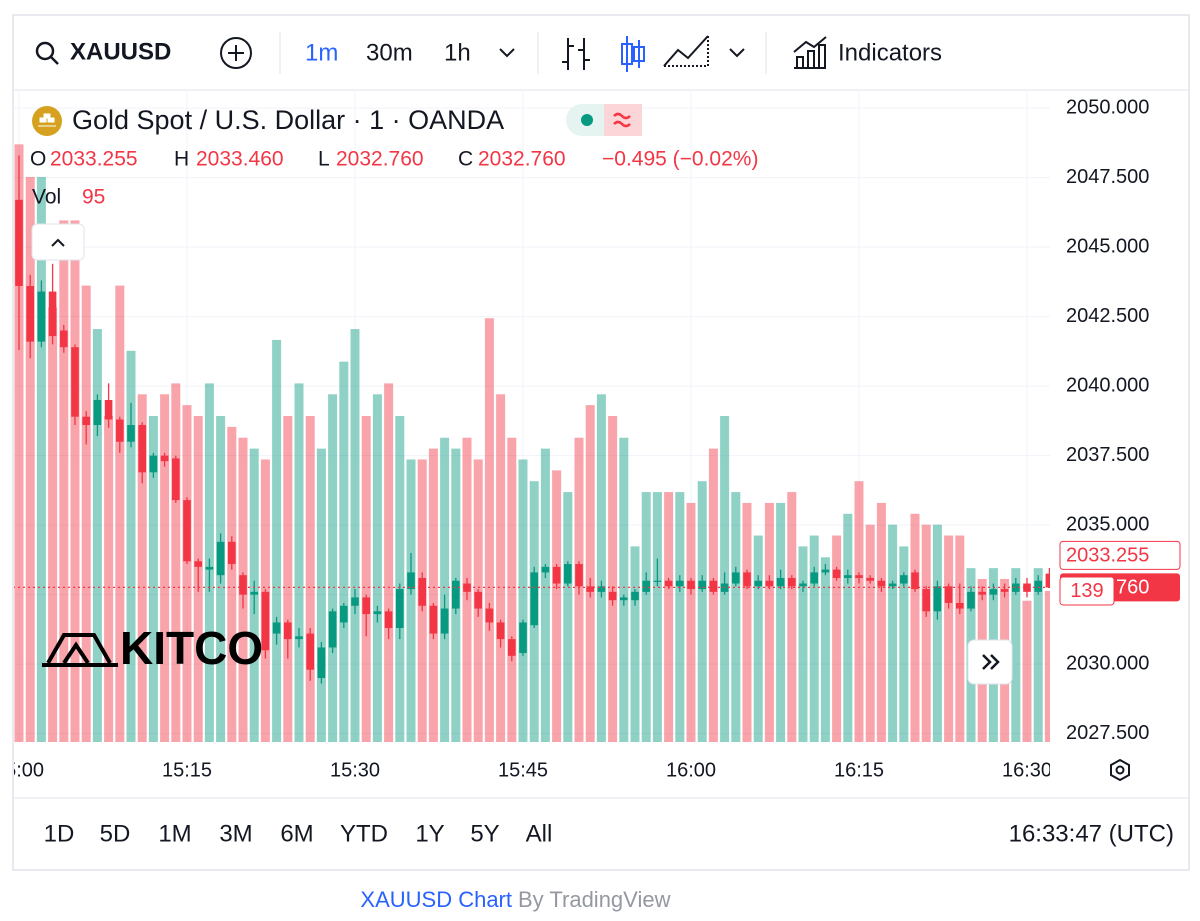 The width and height of the screenshot is (1200, 921). Describe the element at coordinates (120, 51) in the screenshot. I see `symbol: XAUUSD` at that location.